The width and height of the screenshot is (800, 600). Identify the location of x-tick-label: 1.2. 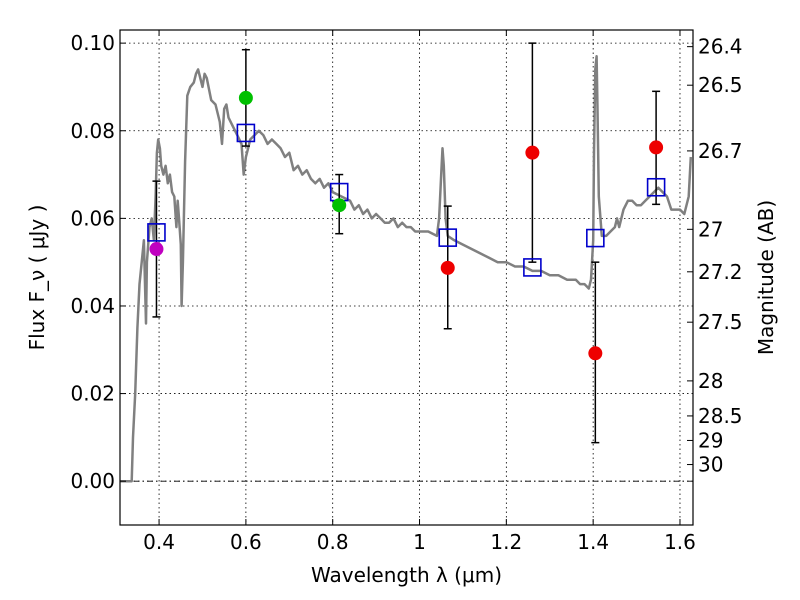
(506, 542).